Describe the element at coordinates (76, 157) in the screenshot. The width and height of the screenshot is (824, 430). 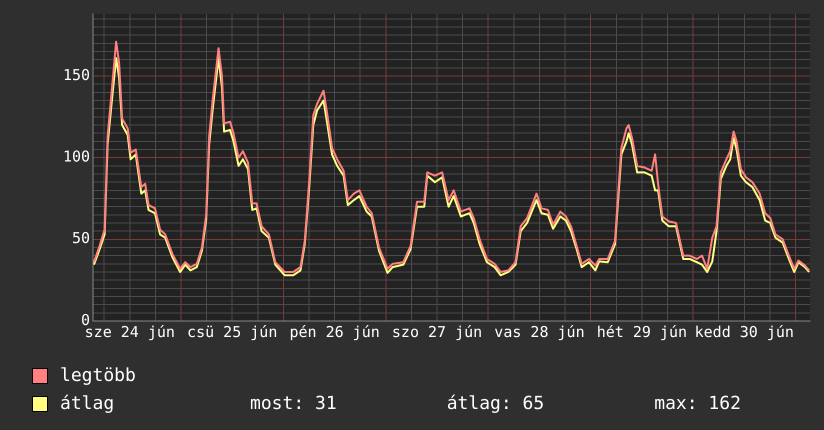
I see `y-tick-label: 100` at that location.